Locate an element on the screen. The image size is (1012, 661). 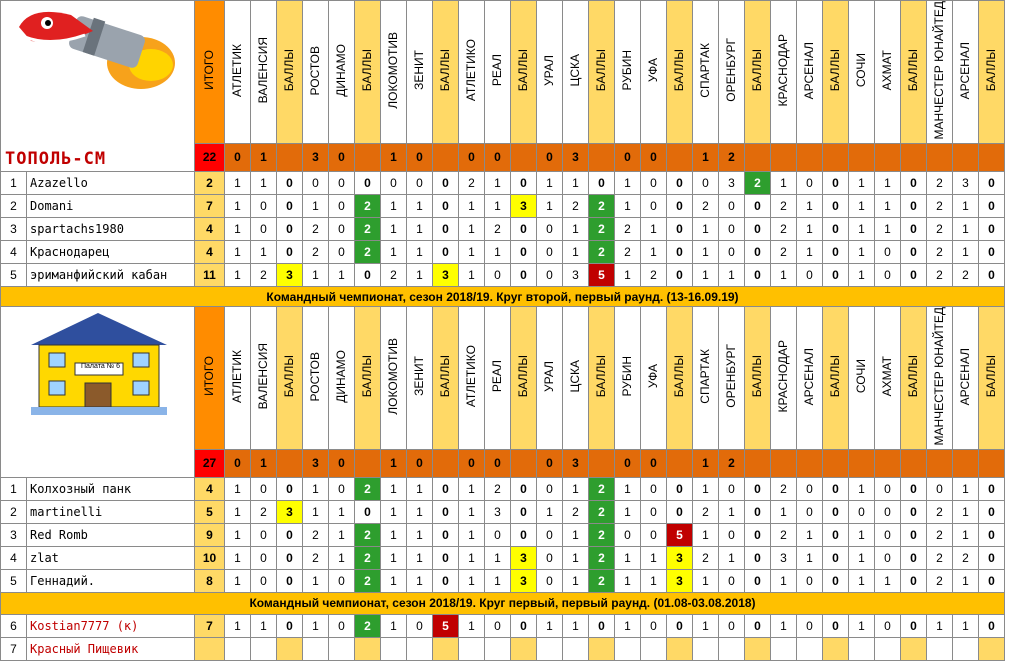
player-number: 5 is located at coordinates (13, 274).